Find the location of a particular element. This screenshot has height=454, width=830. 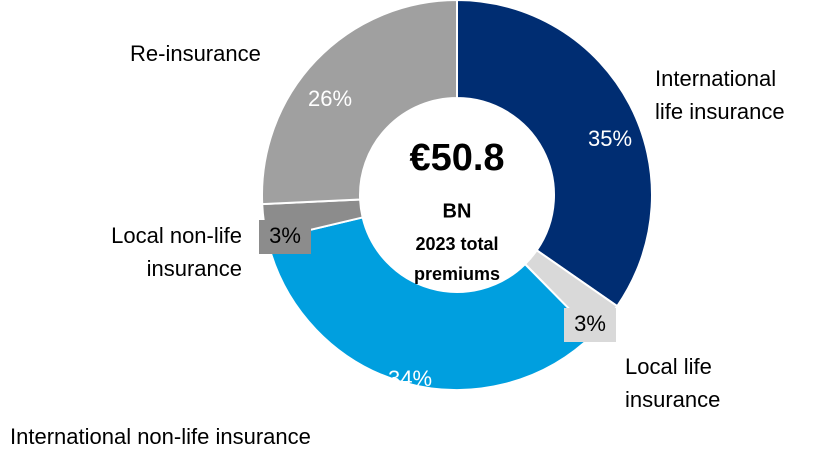

category-label: Local life is located at coordinates (668, 366).